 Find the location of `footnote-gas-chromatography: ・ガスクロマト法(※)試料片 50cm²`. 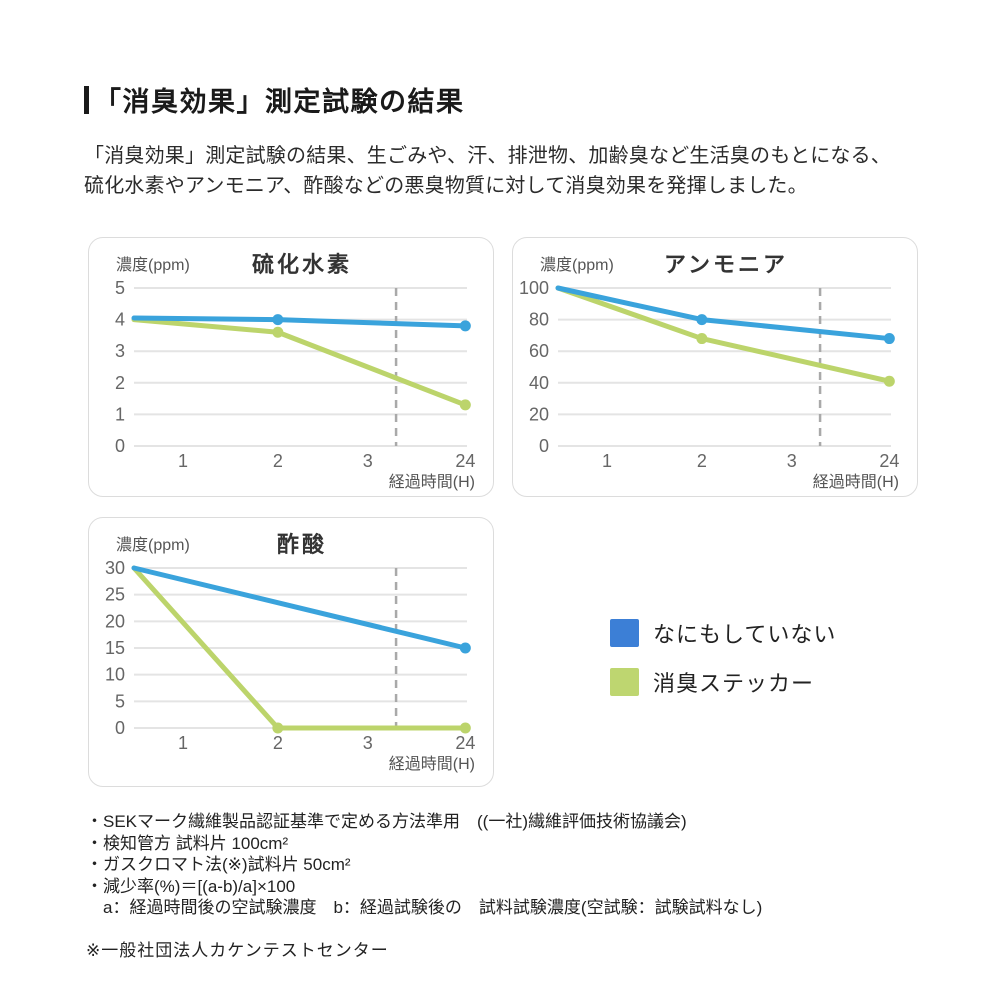

footnote-gas-chromatography: ・ガスクロマト法(※)試料片 50cm² is located at coordinates (218, 864).